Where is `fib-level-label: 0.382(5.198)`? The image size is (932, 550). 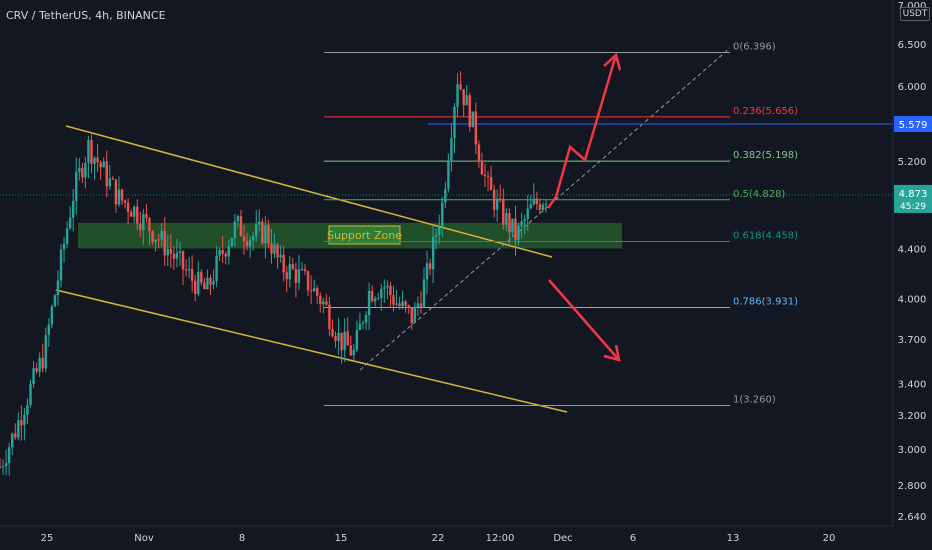
fib-level-label: 0.382(5.198) is located at coordinates (765, 155).